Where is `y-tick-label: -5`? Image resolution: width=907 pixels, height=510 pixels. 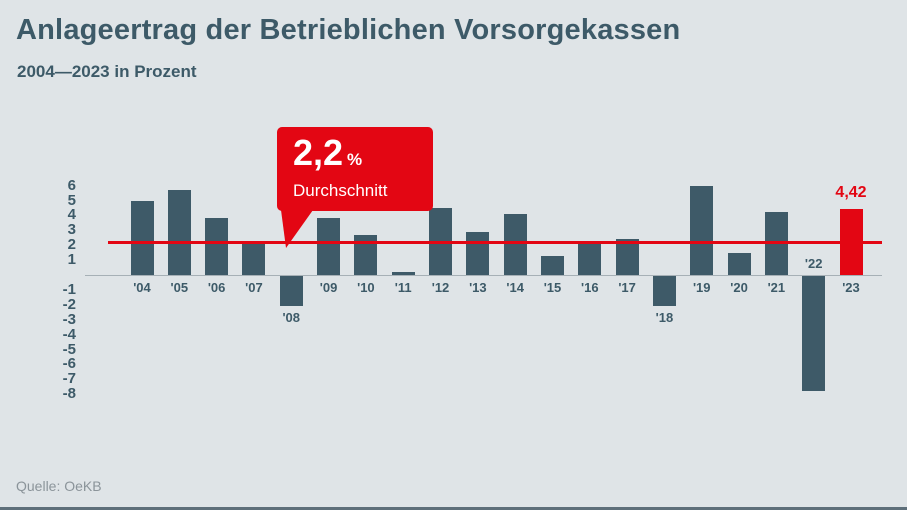 y-tick-label: -5 is located at coordinates (69, 349).